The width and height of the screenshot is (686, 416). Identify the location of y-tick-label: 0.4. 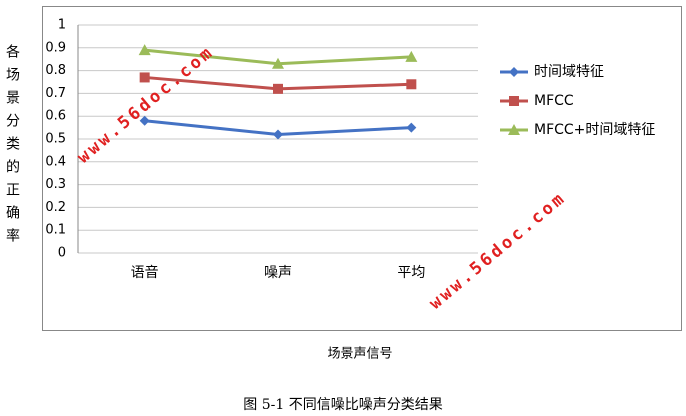
(55, 161).